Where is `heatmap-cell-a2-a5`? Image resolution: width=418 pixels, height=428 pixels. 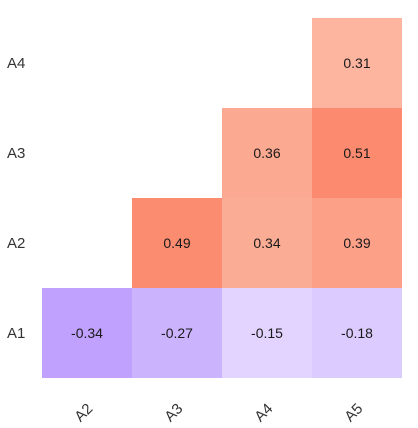 heatmap-cell-a2-a5 is located at coordinates (357, 243).